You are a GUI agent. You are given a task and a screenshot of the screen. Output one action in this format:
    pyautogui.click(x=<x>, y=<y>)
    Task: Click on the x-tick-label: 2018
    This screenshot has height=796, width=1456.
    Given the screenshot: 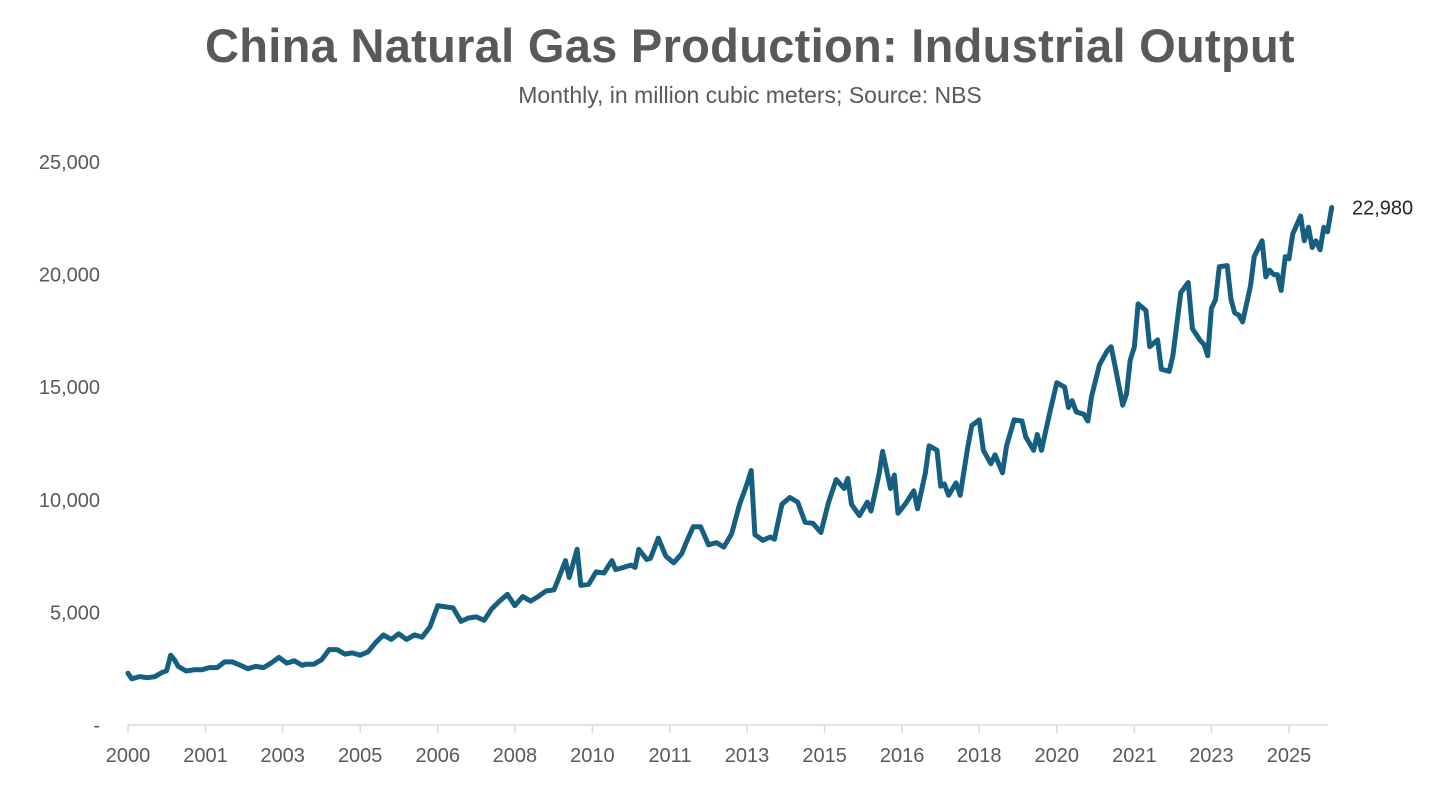 What is the action you would take?
    pyautogui.click(x=979, y=756)
    